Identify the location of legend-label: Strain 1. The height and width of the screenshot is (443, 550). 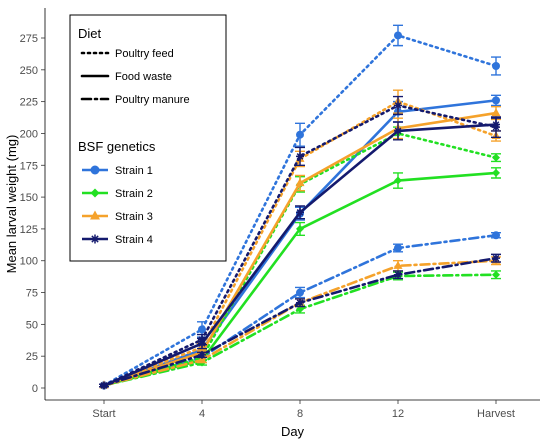
(134, 171).